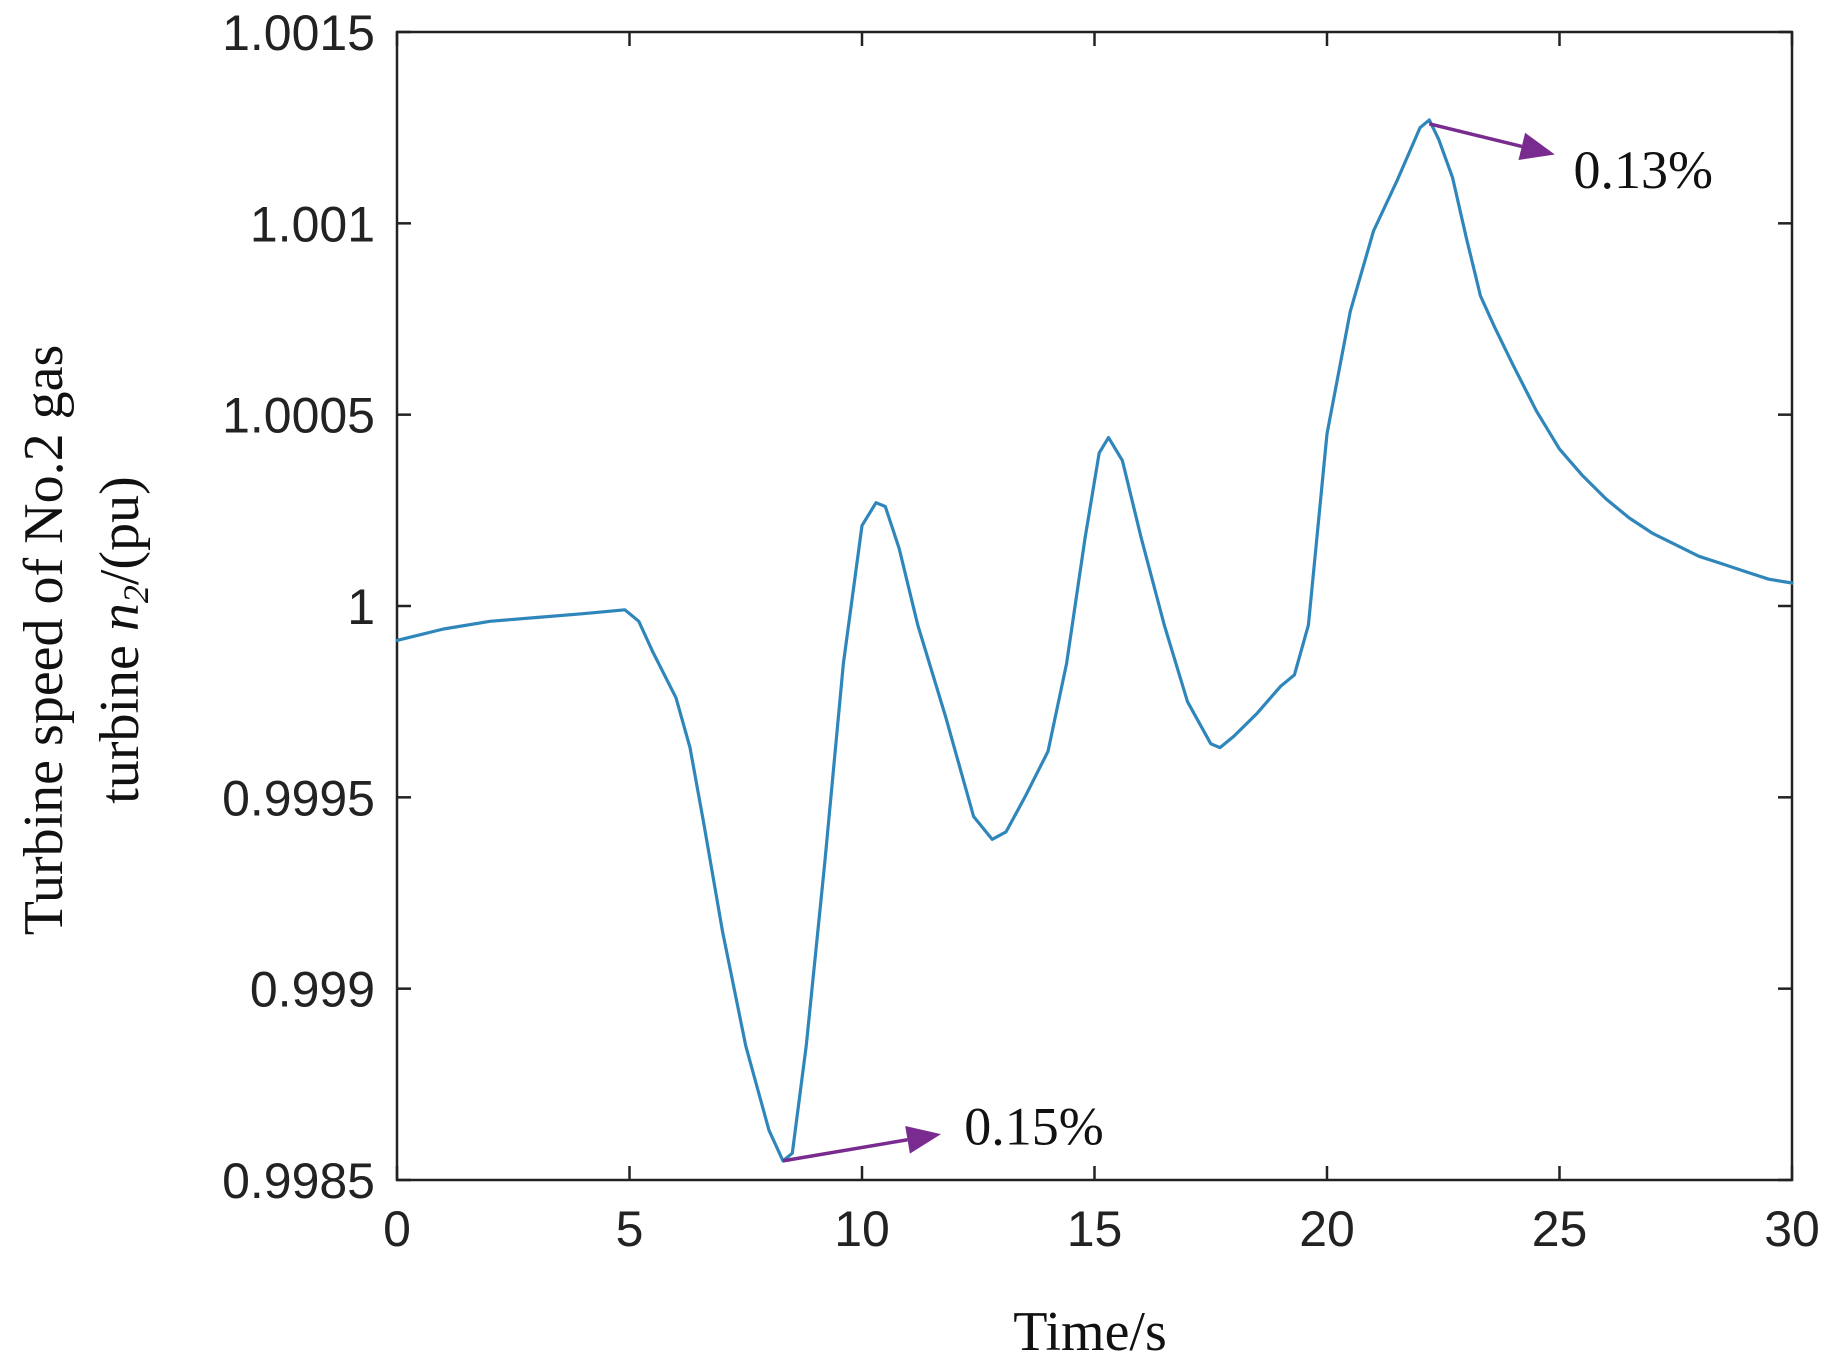  I want to click on x-tick-label: 20, so click(1327, 1229).